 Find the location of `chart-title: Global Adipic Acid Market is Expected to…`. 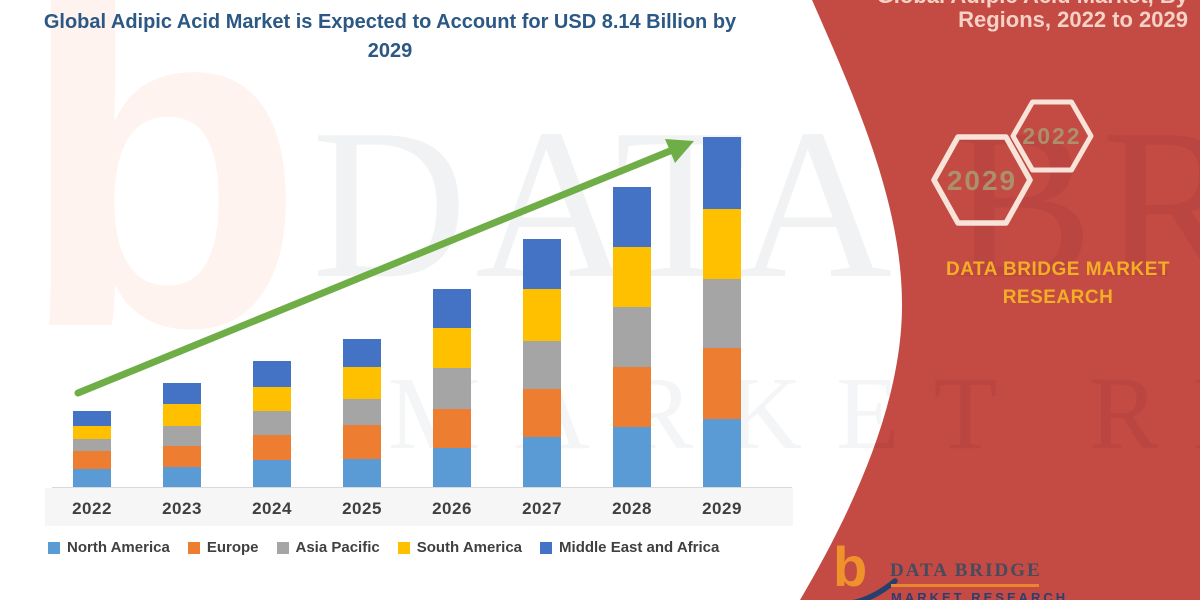

chart-title: Global Adipic Acid Market is Expected to… is located at coordinates (390, 36).